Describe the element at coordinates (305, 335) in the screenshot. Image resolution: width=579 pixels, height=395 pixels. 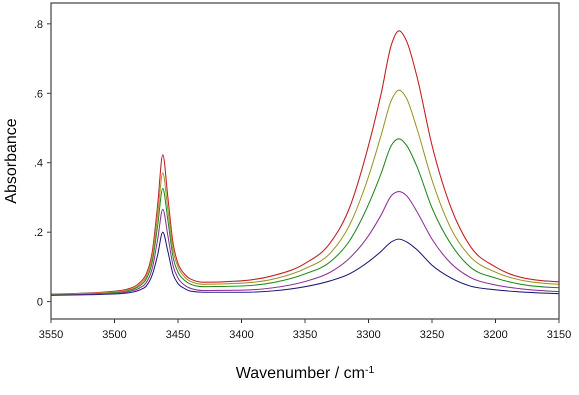
I see `x-tick-label: 3350` at that location.